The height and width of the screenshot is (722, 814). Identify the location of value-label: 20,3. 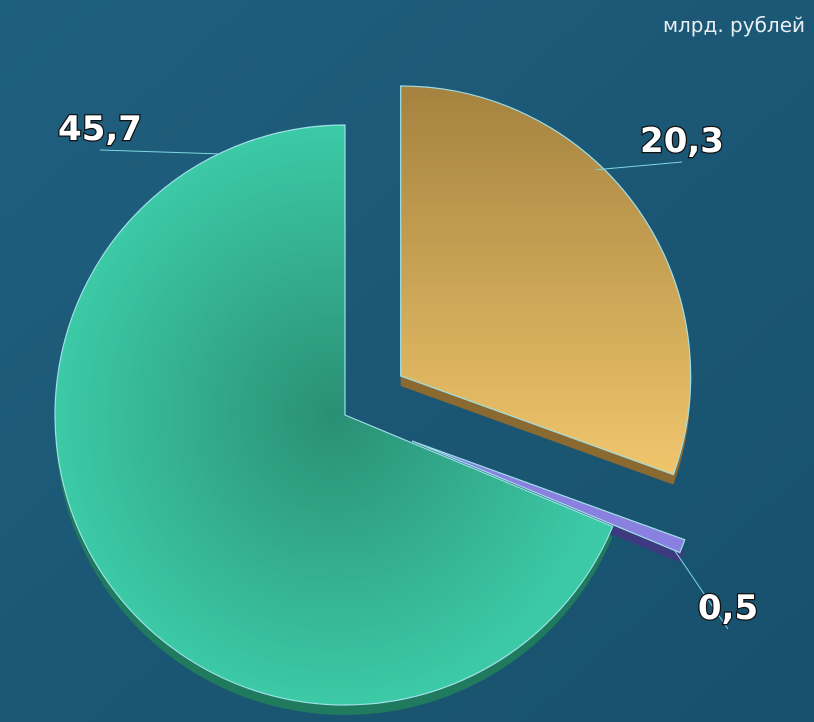
(682, 141).